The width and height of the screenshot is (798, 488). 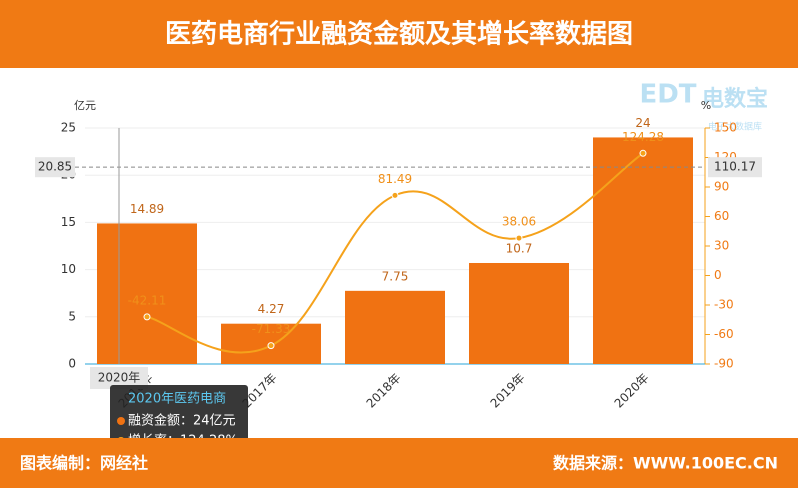 I want to click on y2-tick-label: 150, so click(x=725, y=128).